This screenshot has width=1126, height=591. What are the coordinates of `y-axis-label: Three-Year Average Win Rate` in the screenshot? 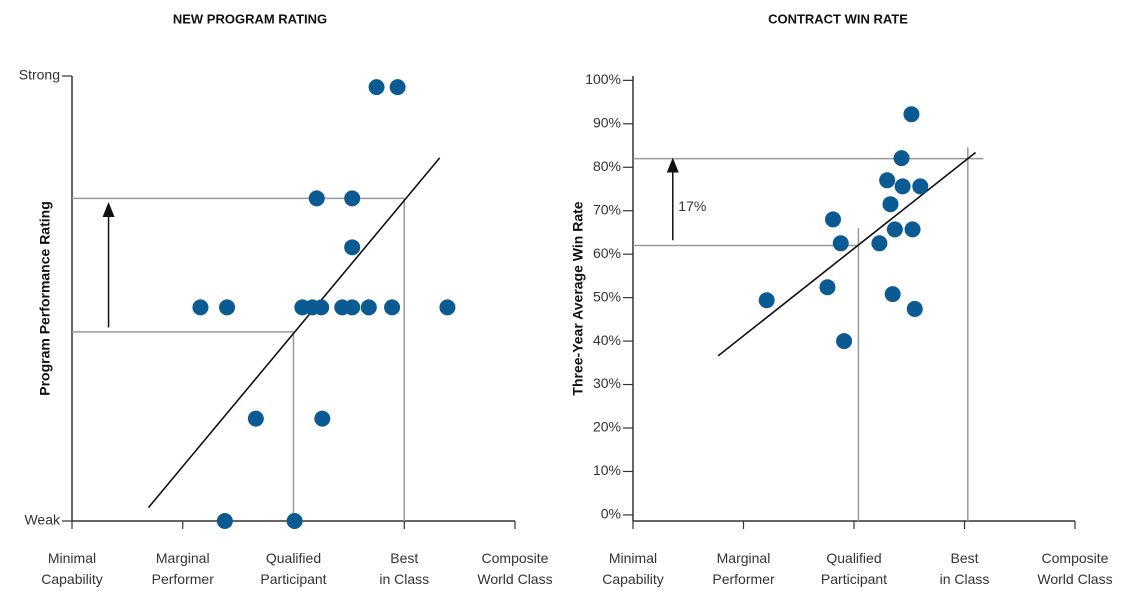 It's located at (578, 298).